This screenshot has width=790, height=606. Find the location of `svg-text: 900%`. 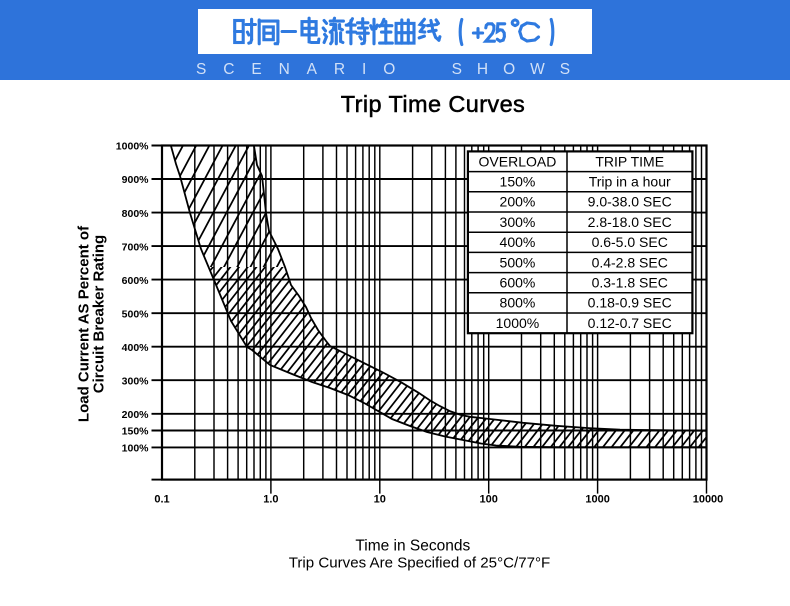

svg-text: 900% is located at coordinates (136, 180).